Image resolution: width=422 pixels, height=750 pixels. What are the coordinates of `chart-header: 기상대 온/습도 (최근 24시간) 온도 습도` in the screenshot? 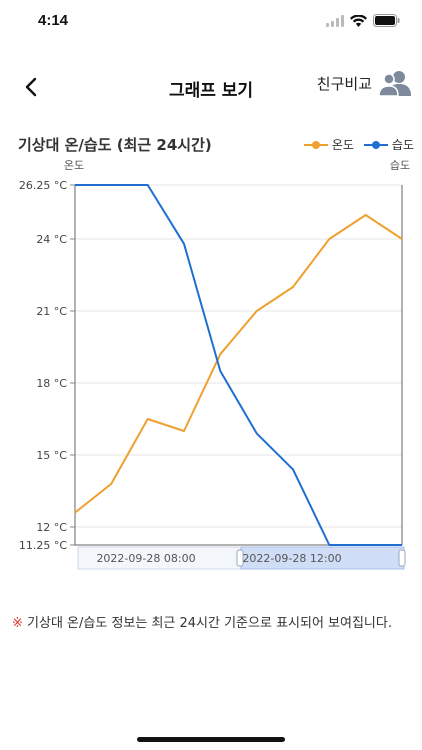 It's located at (216, 145).